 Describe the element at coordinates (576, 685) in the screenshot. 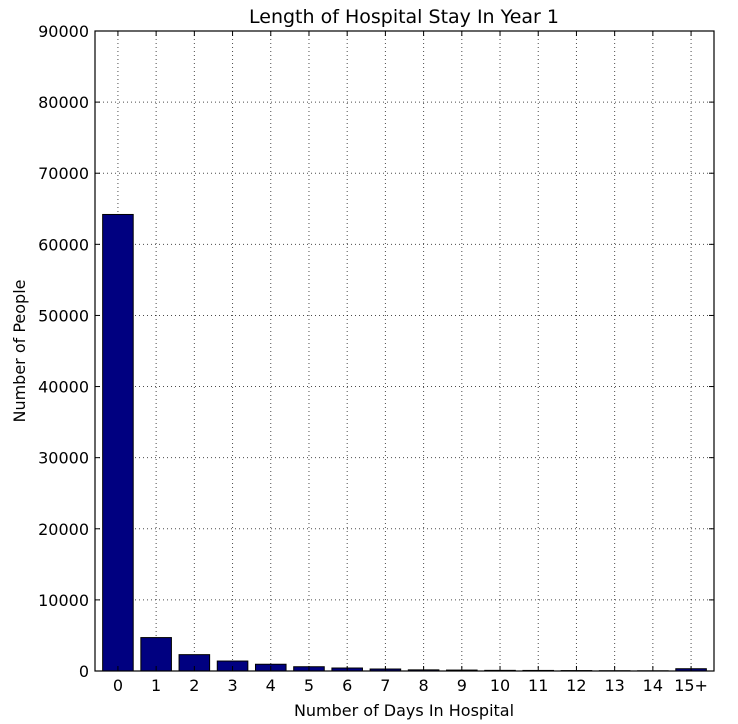

I see `x-tick-label: 12` at that location.